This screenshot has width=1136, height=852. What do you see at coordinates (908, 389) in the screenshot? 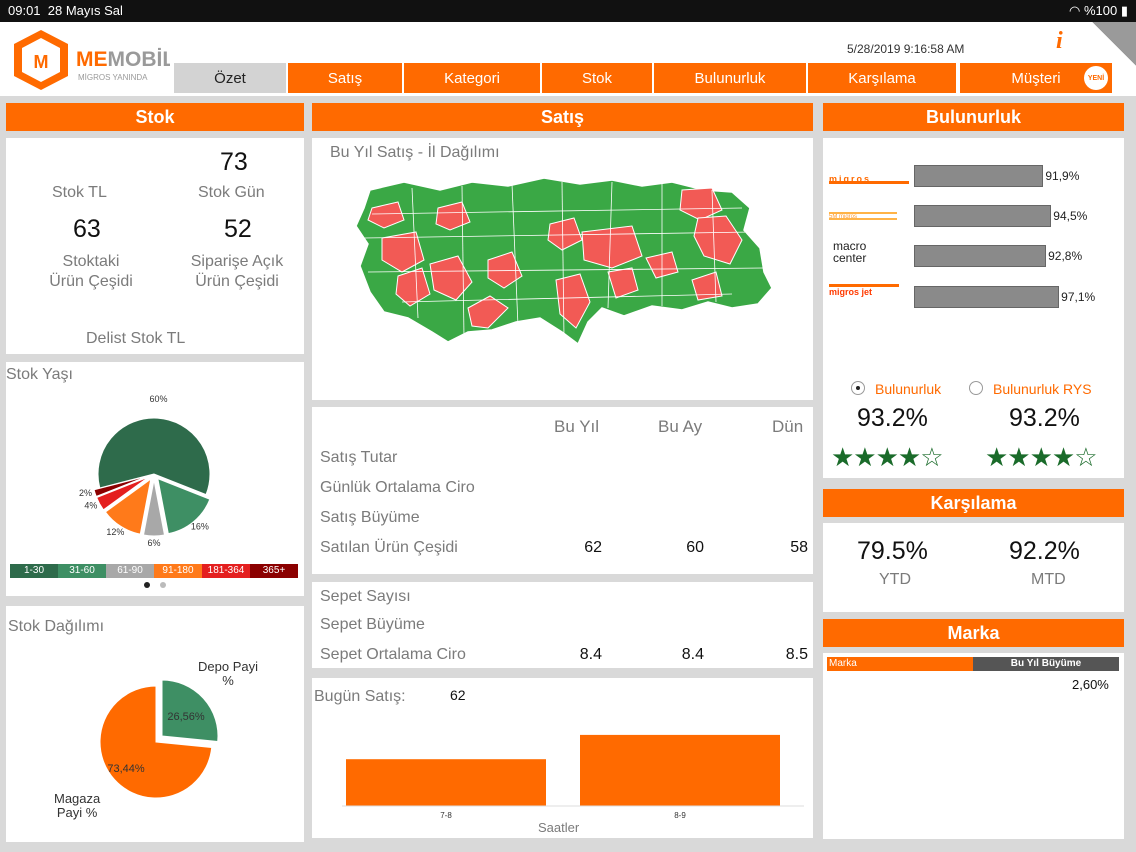
I see `radio-bulunurluk-label: Bulunurluk` at bounding box center [908, 389].